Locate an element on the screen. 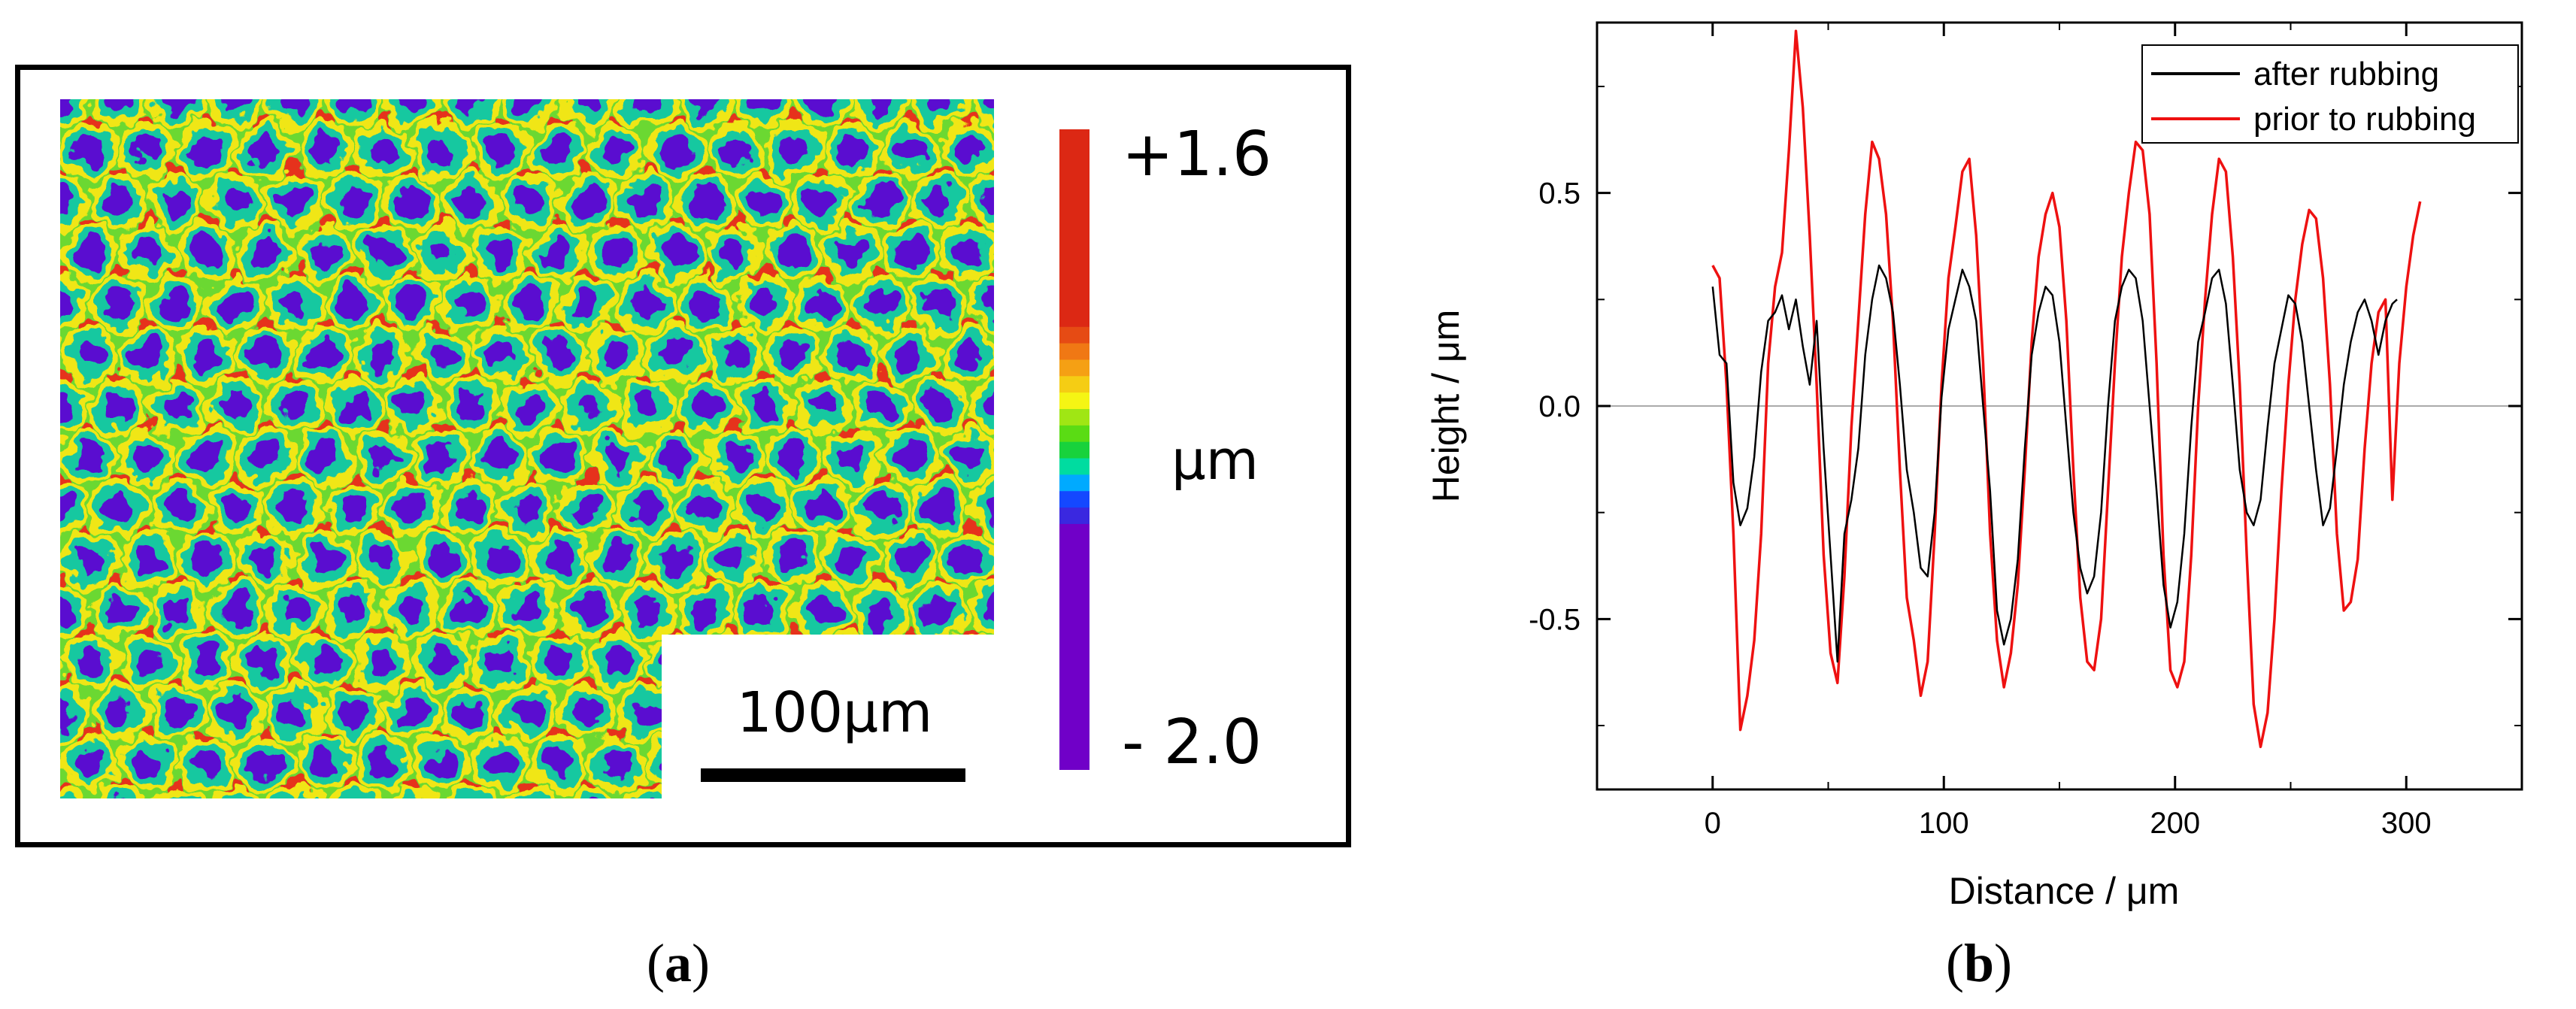 This screenshot has width=2576, height=1009. ridge-ring is located at coordinates (881, 792).